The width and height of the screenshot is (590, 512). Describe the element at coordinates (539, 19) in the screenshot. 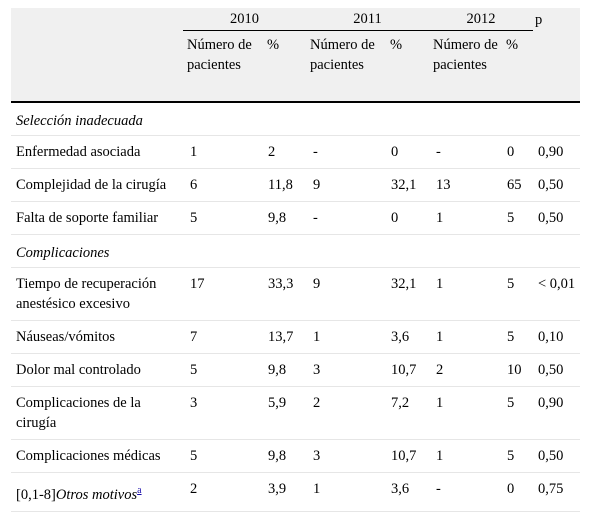

I see `p-value-header: p` at that location.